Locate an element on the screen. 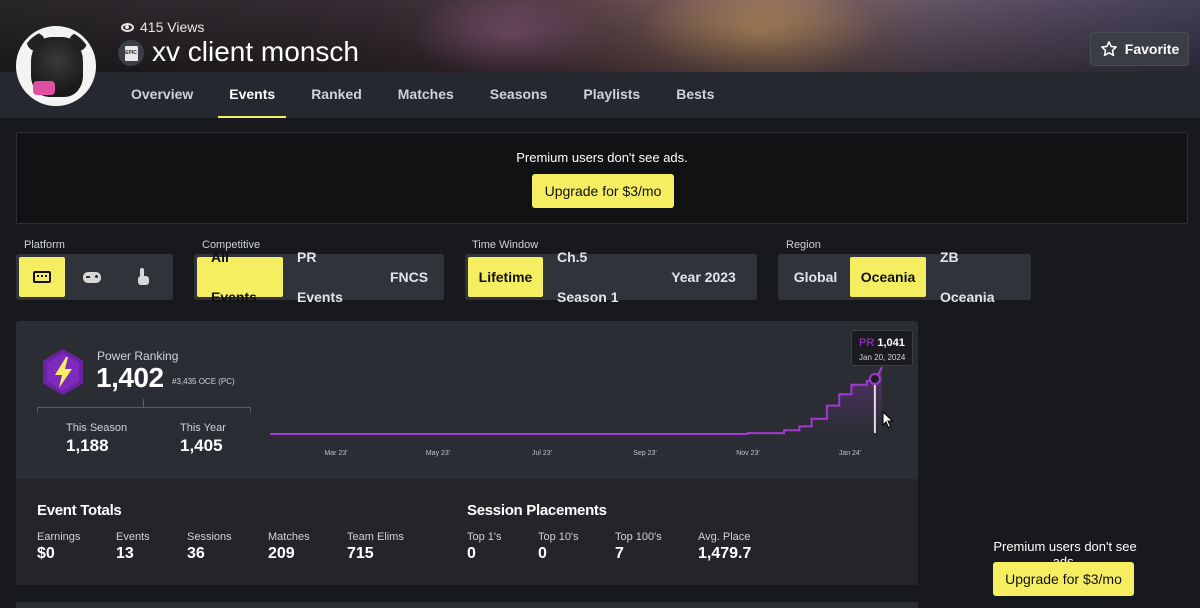  platform-keyboard-button is located at coordinates (42, 277).